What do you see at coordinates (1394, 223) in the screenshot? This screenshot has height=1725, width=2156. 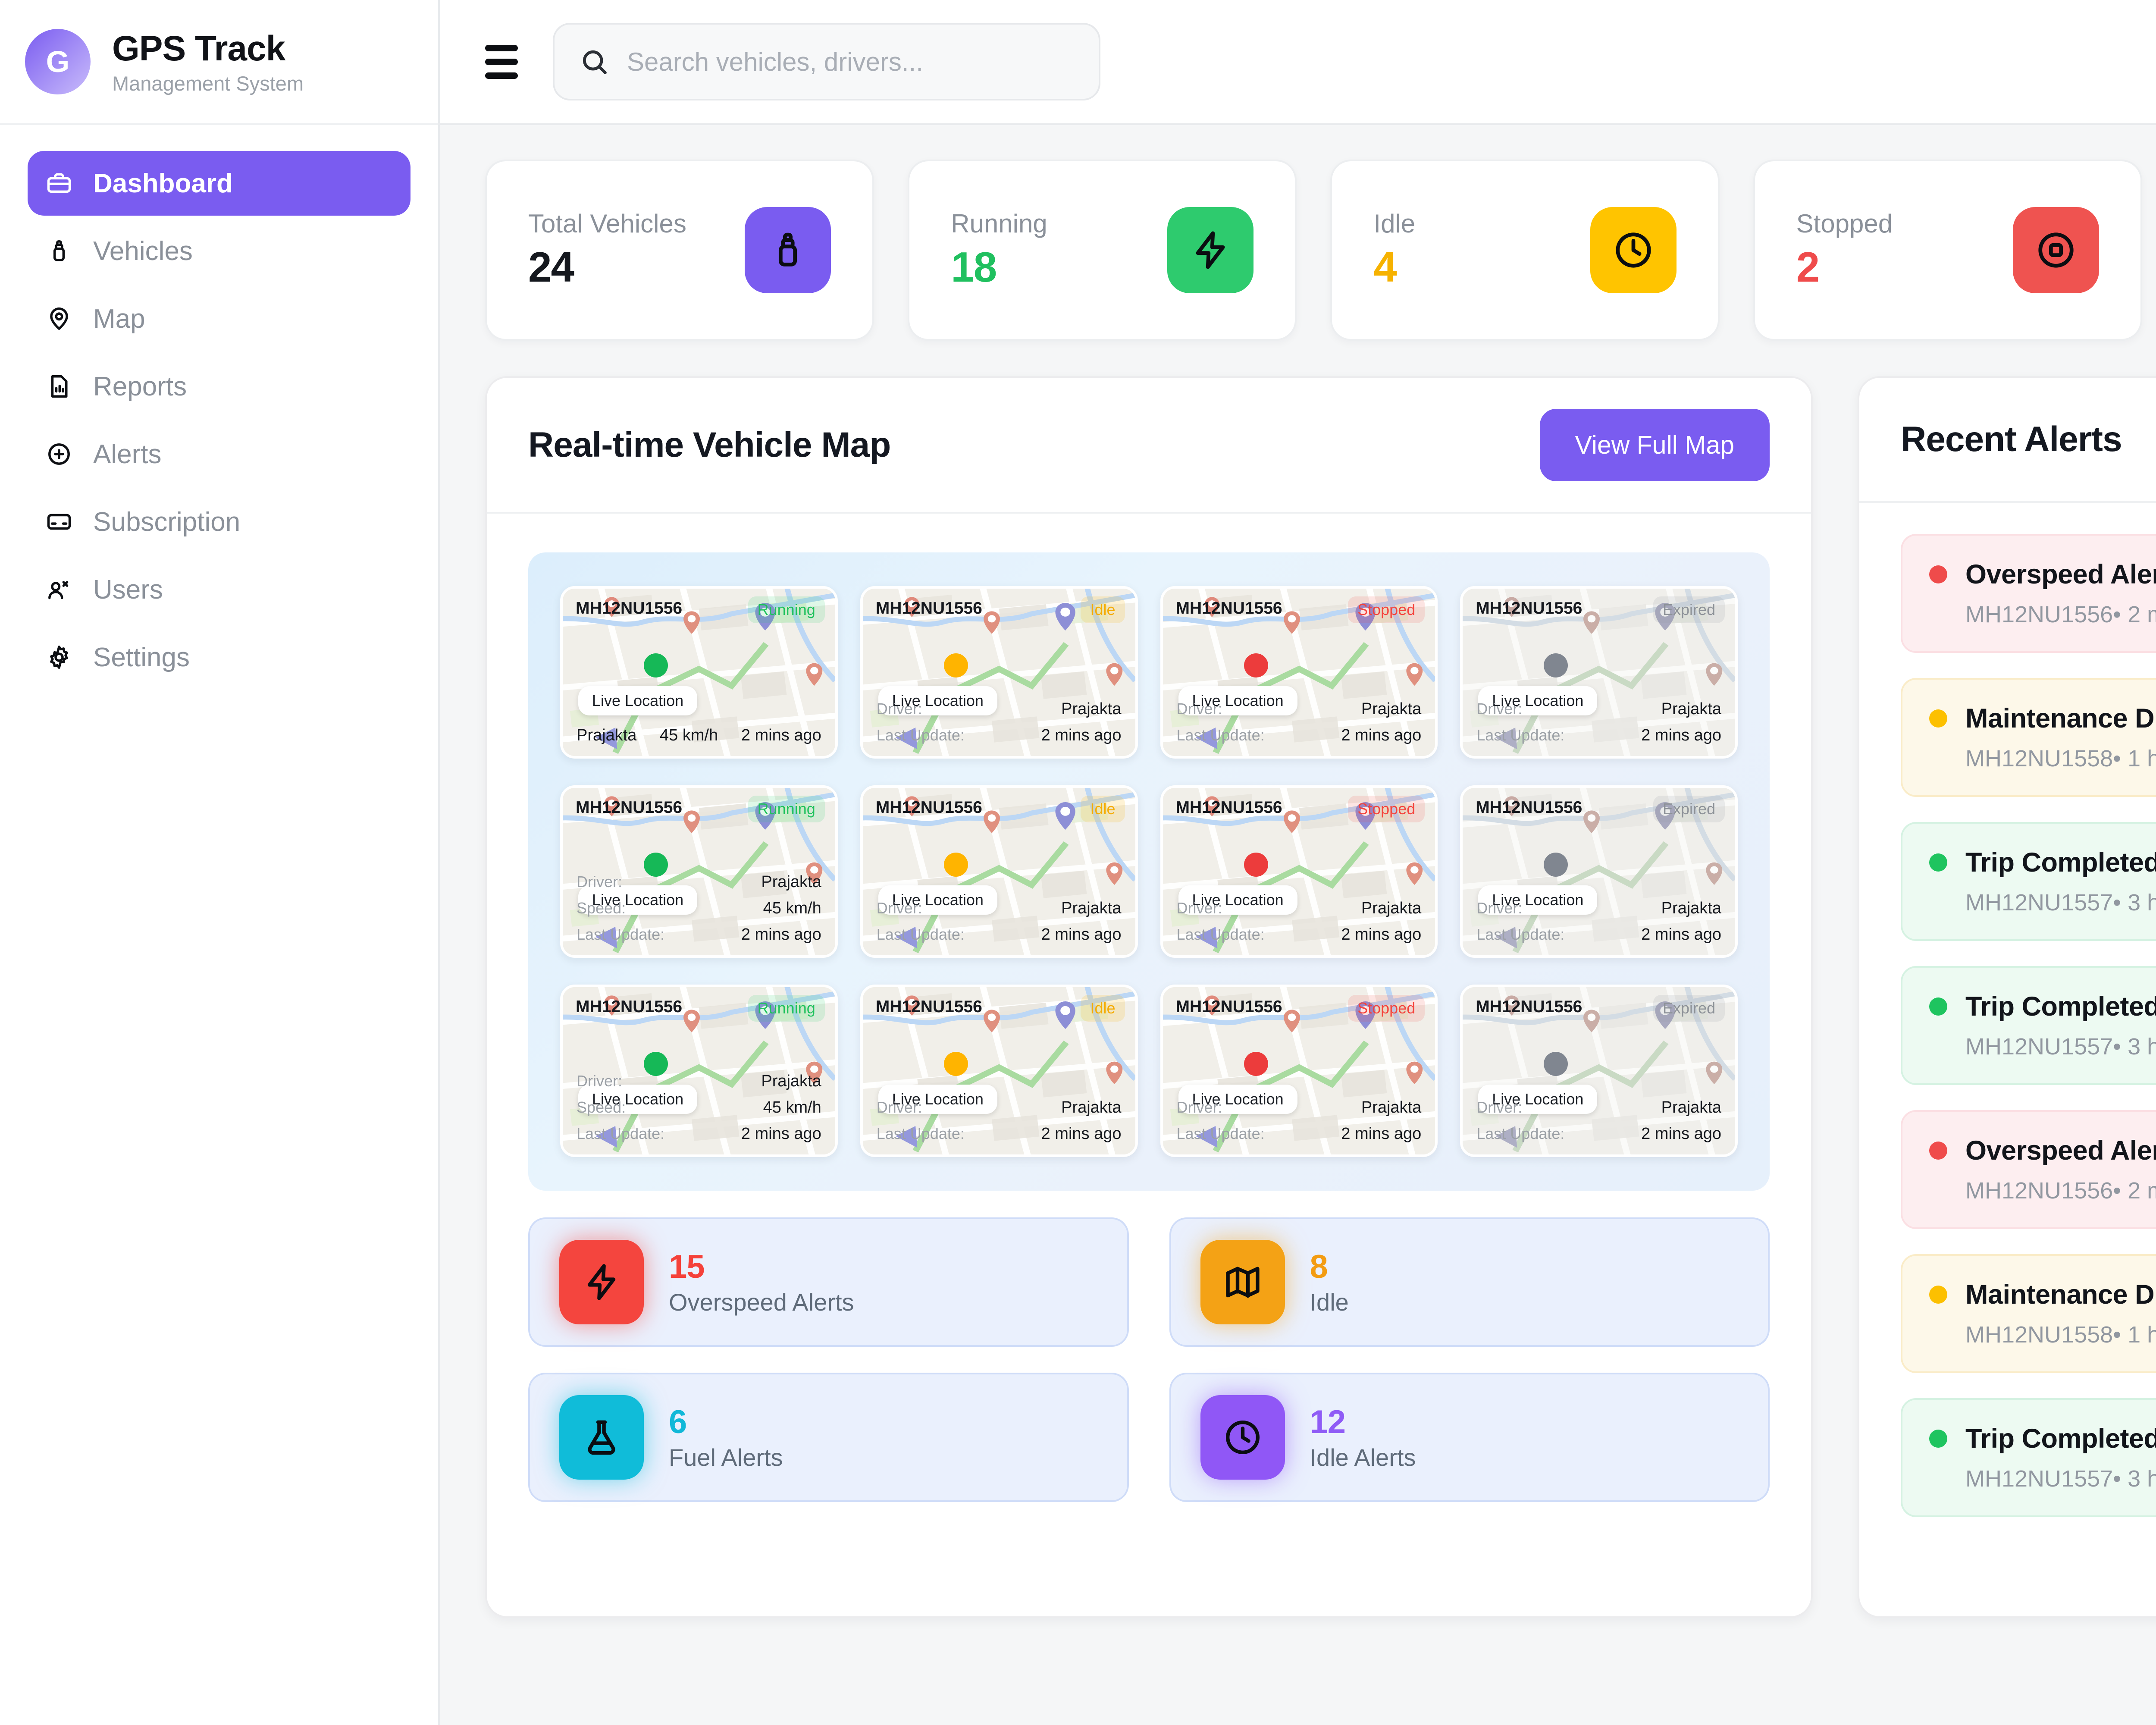 I see `stat-label: Idle` at bounding box center [1394, 223].